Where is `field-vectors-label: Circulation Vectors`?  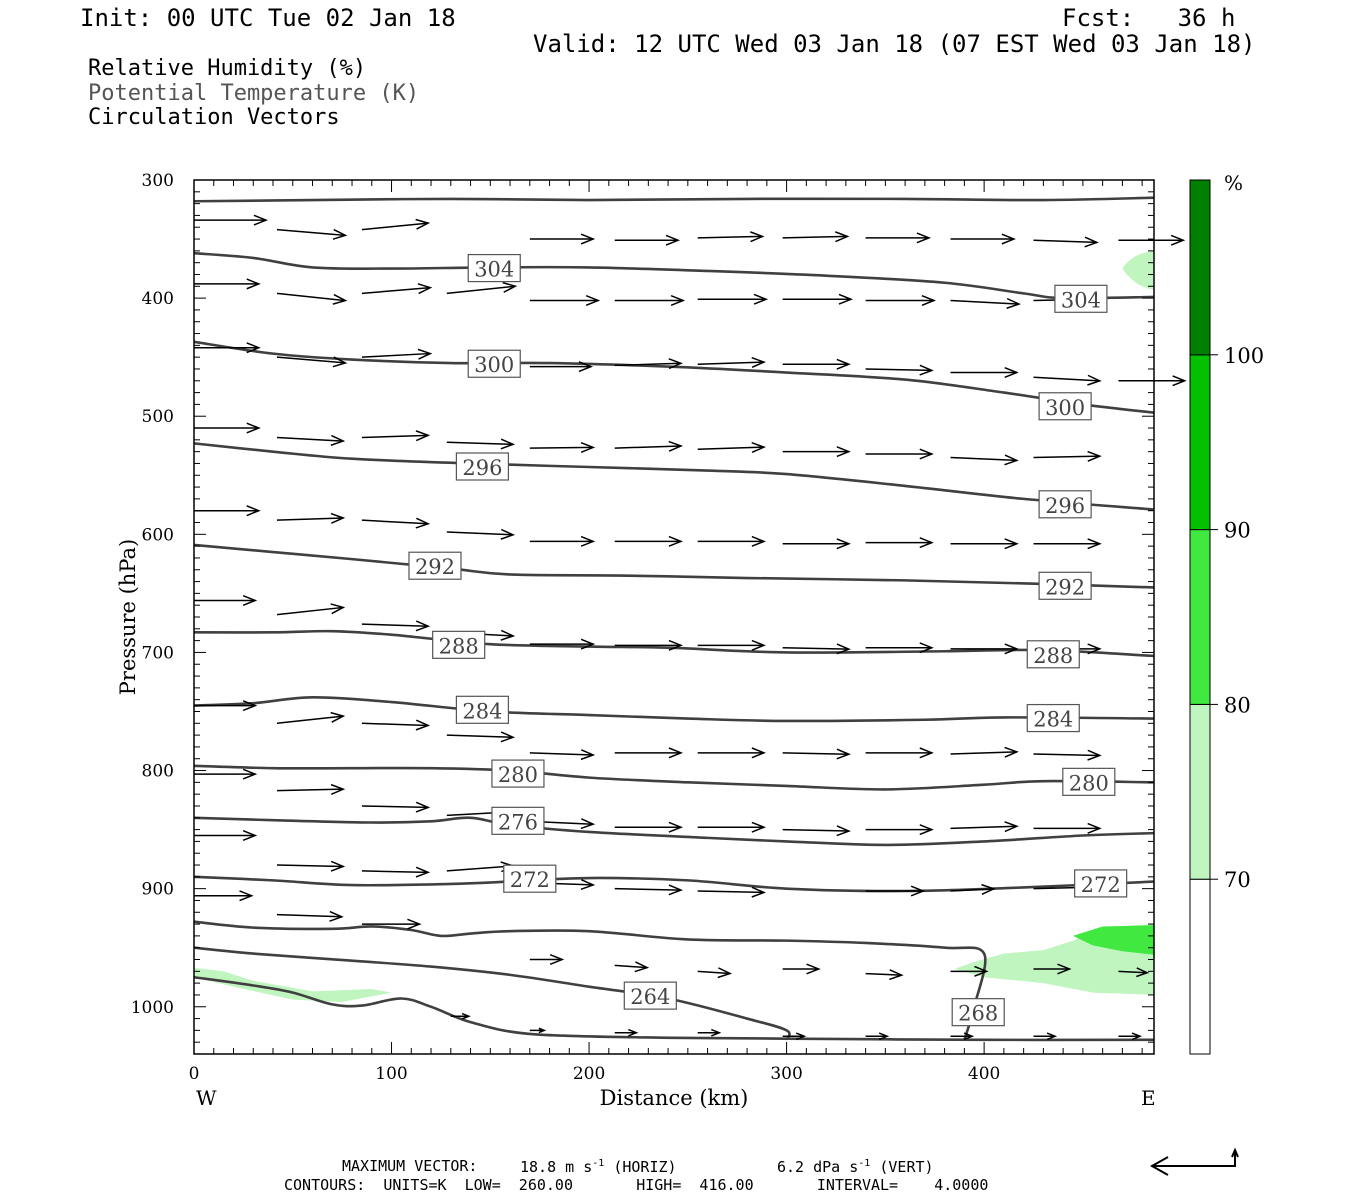
field-vectors-label: Circulation Vectors is located at coordinates (214, 117).